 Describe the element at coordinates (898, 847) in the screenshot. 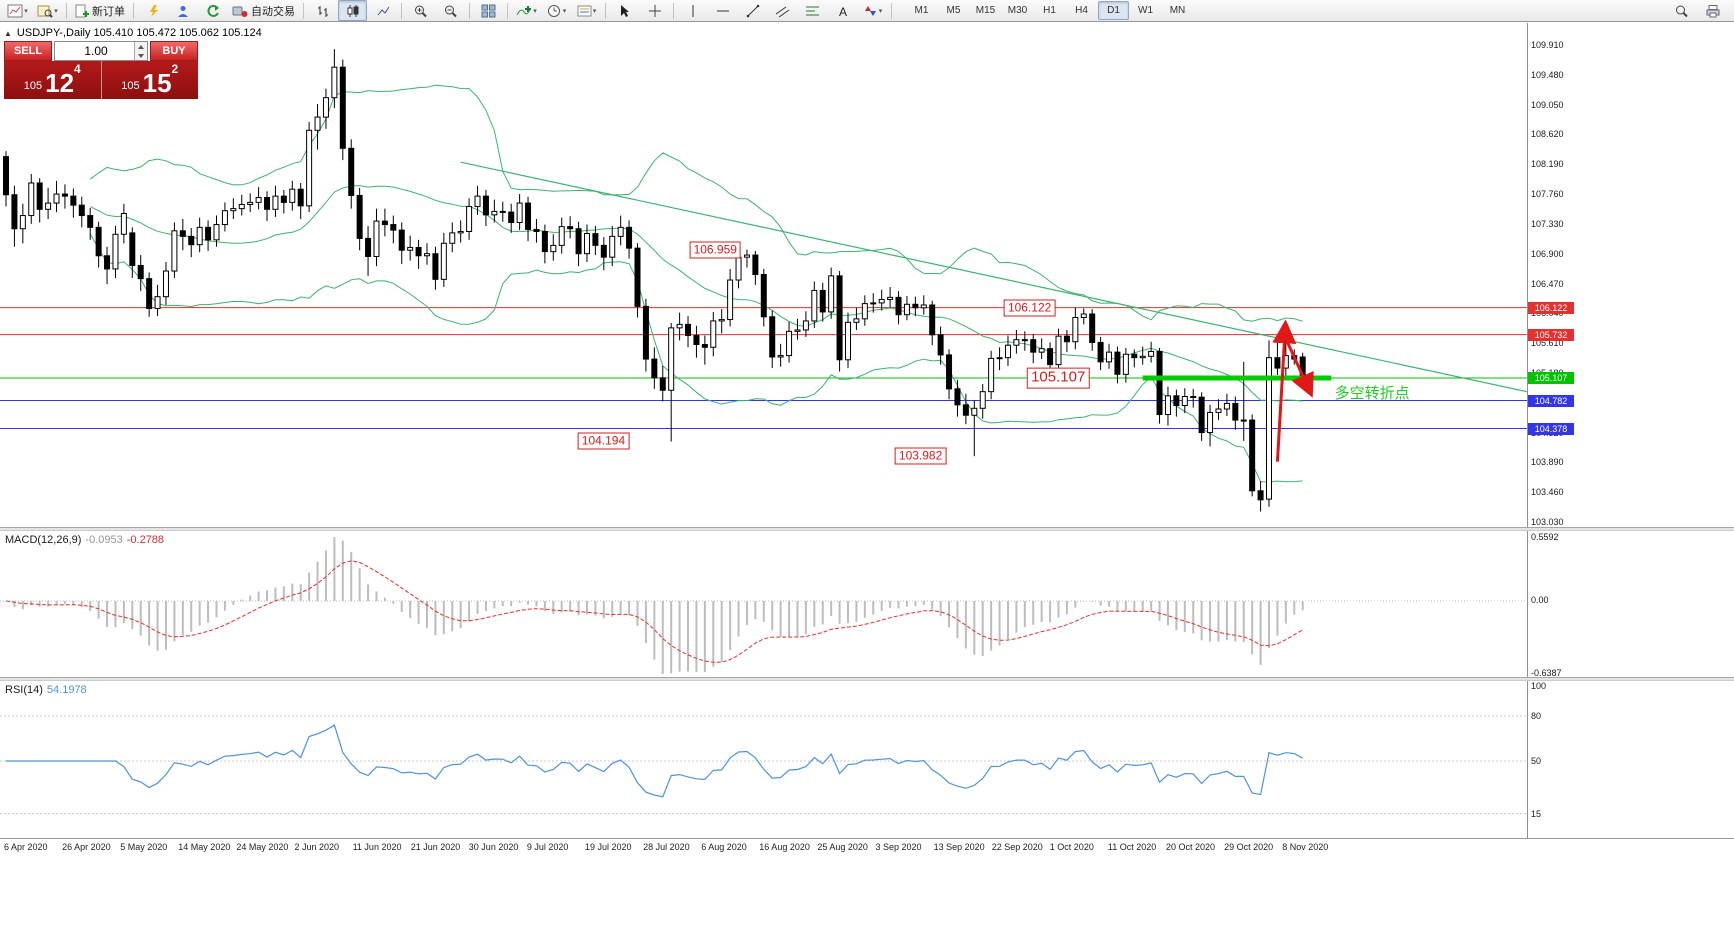

I see `x-axis-label: 3 Sep 2020` at that location.